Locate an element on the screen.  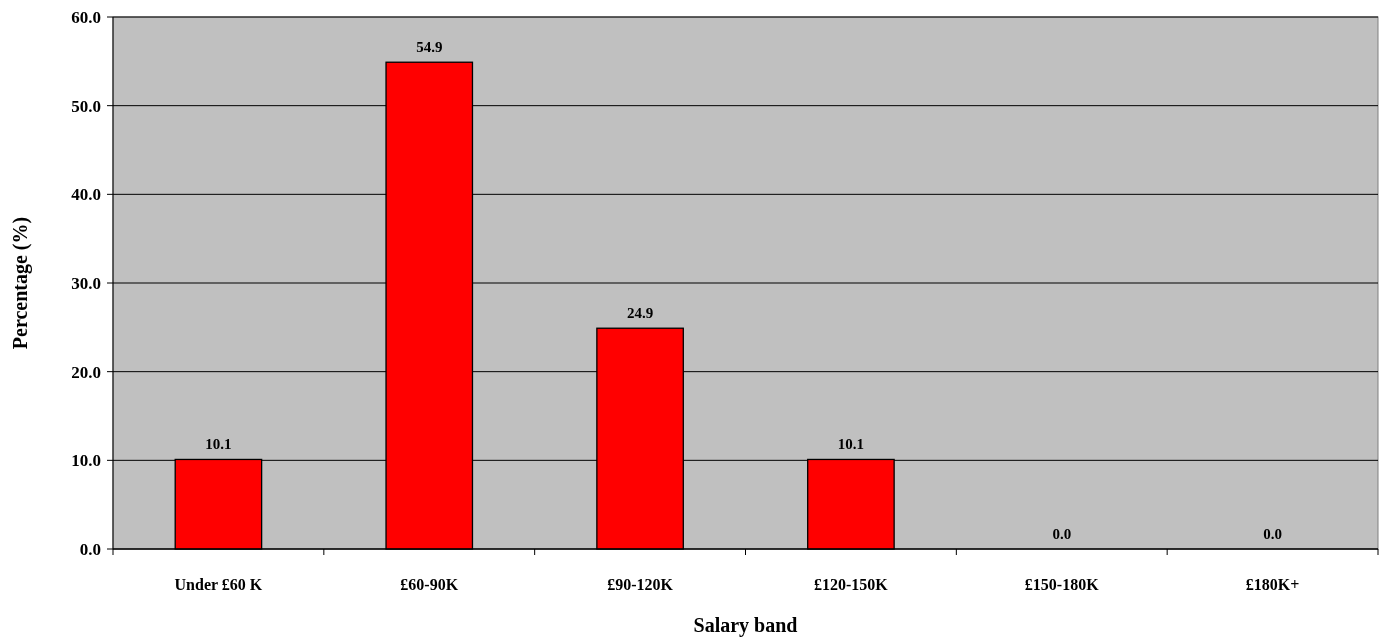
y-tick-label: 10.0 is located at coordinates (86, 461).